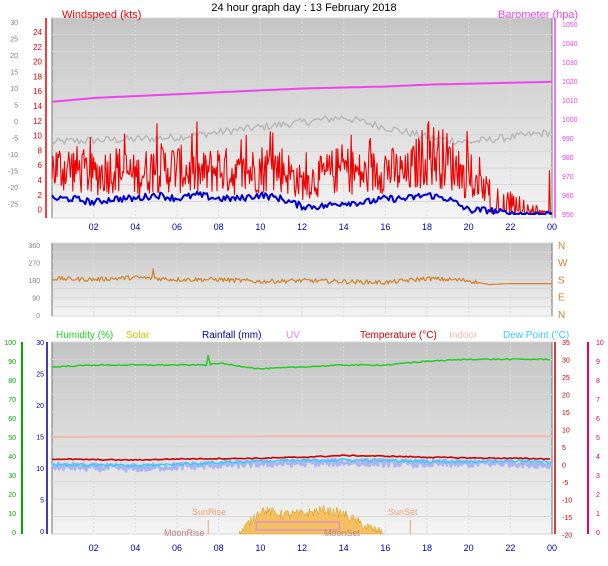 Image resolution: width=608 pixels, height=566 pixels. I want to click on barometer-y-tick-label: 1010, so click(570, 101).